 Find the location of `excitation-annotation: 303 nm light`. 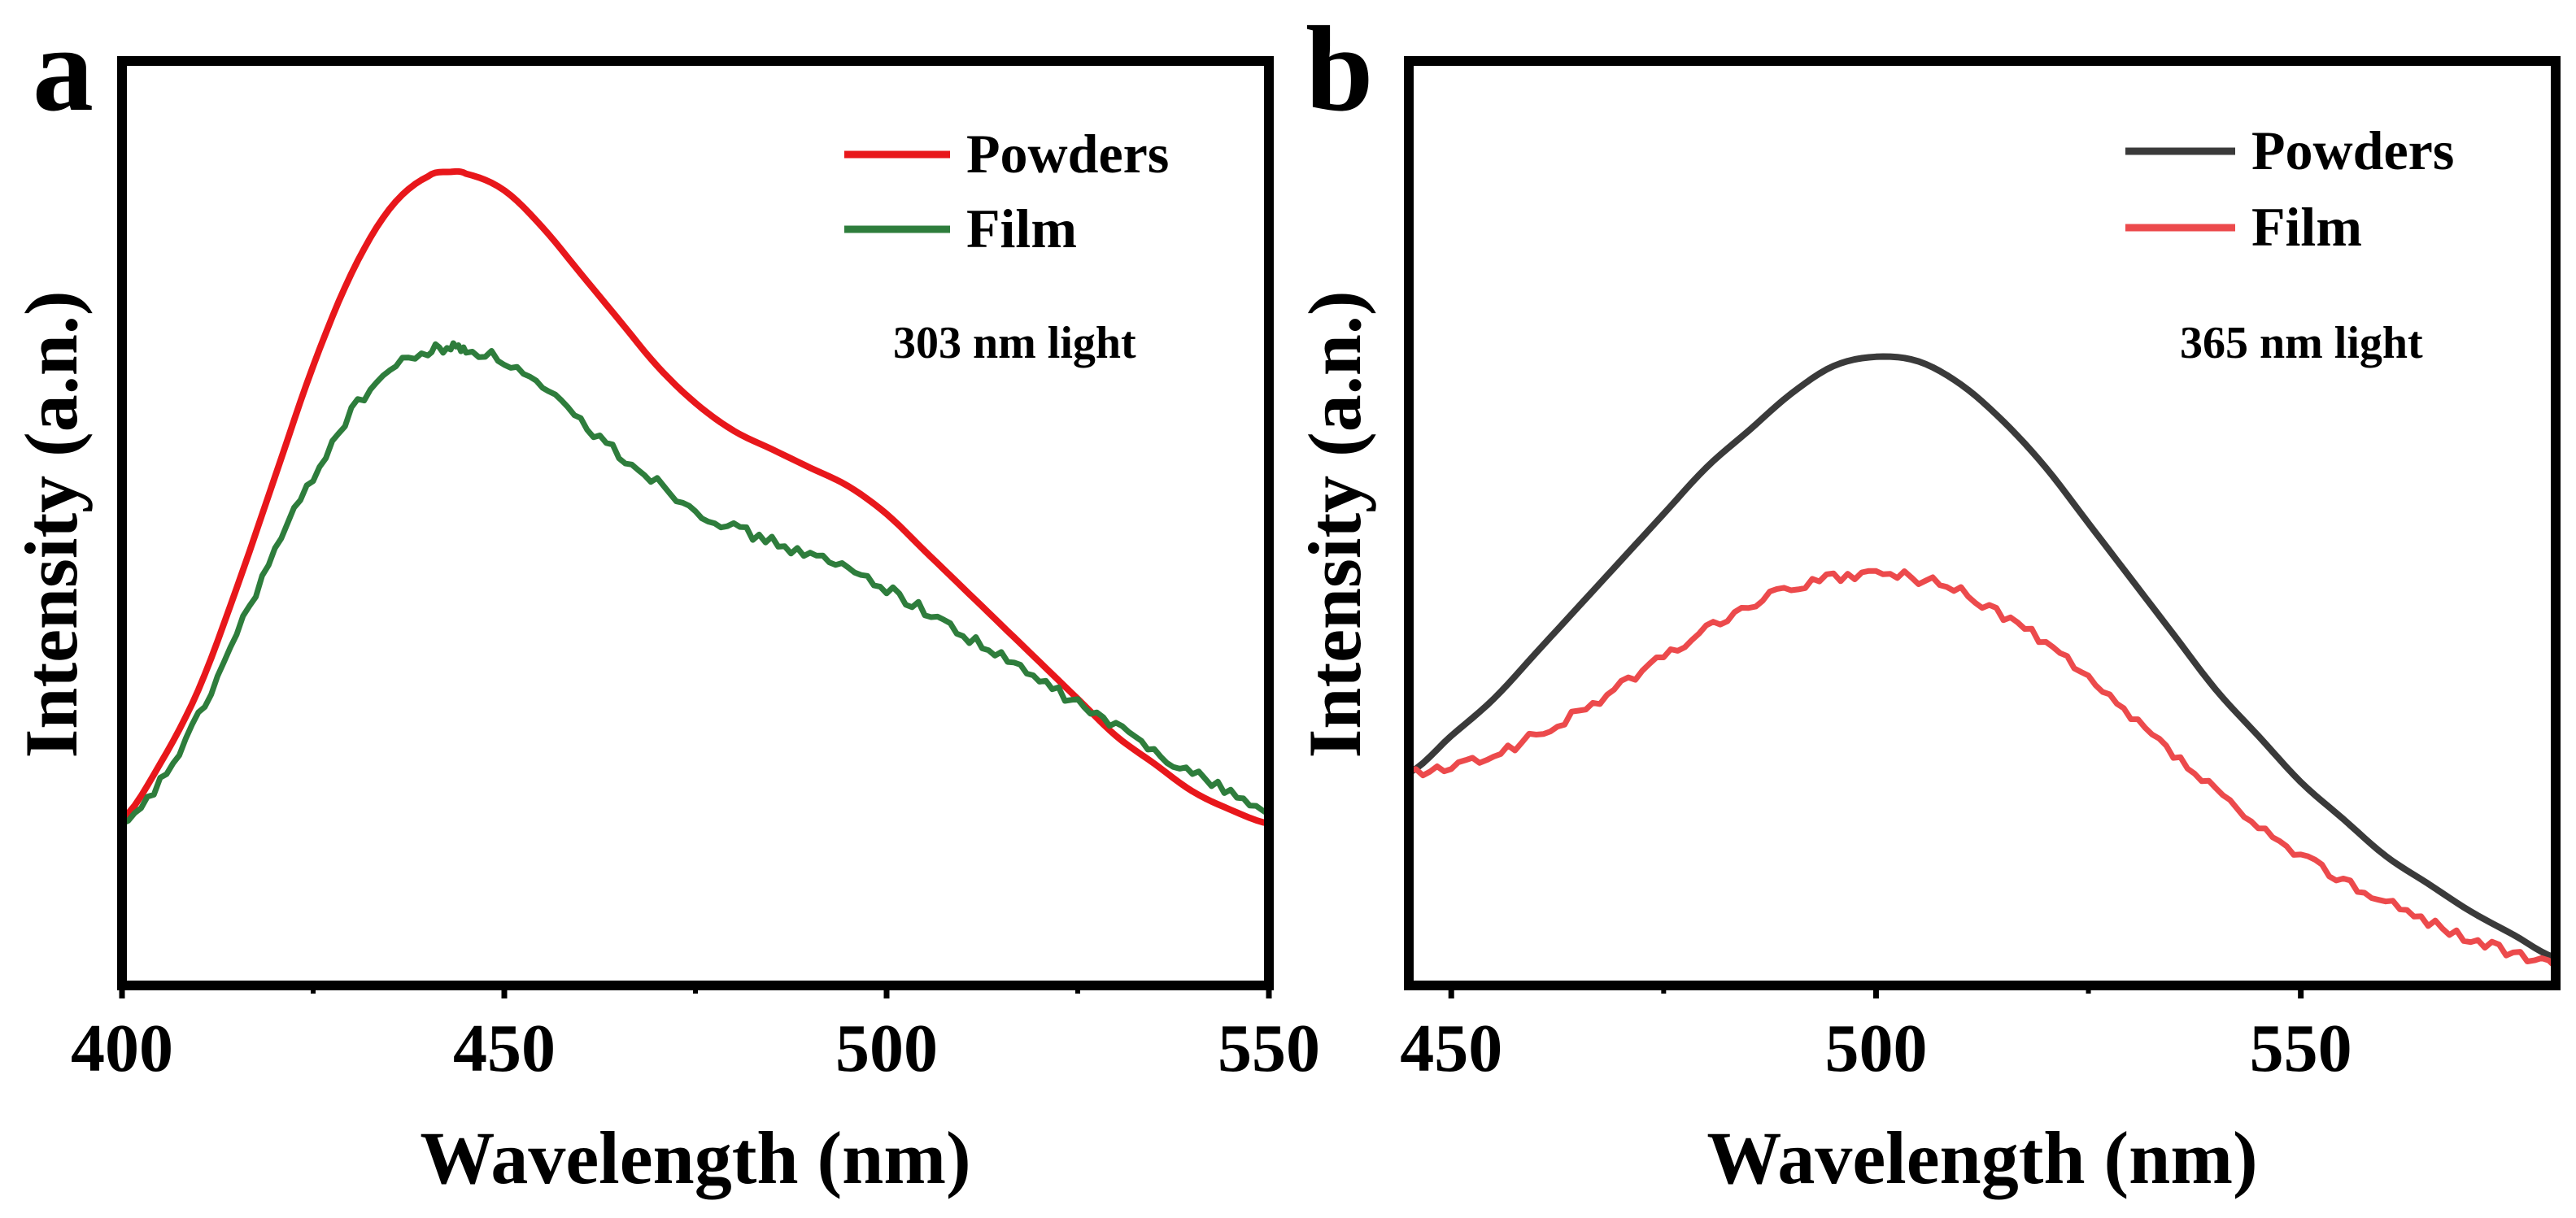

excitation-annotation: 303 nm light is located at coordinates (1014, 343).